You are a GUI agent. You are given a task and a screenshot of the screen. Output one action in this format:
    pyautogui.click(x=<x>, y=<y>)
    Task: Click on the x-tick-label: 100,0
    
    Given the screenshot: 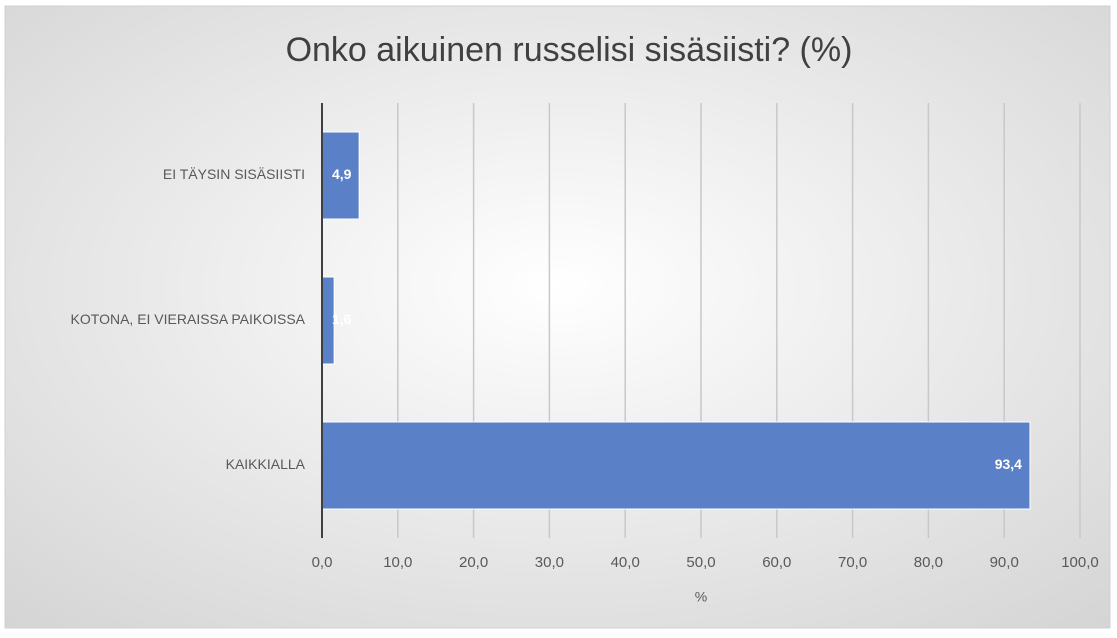 What is the action you would take?
    pyautogui.click(x=1080, y=562)
    